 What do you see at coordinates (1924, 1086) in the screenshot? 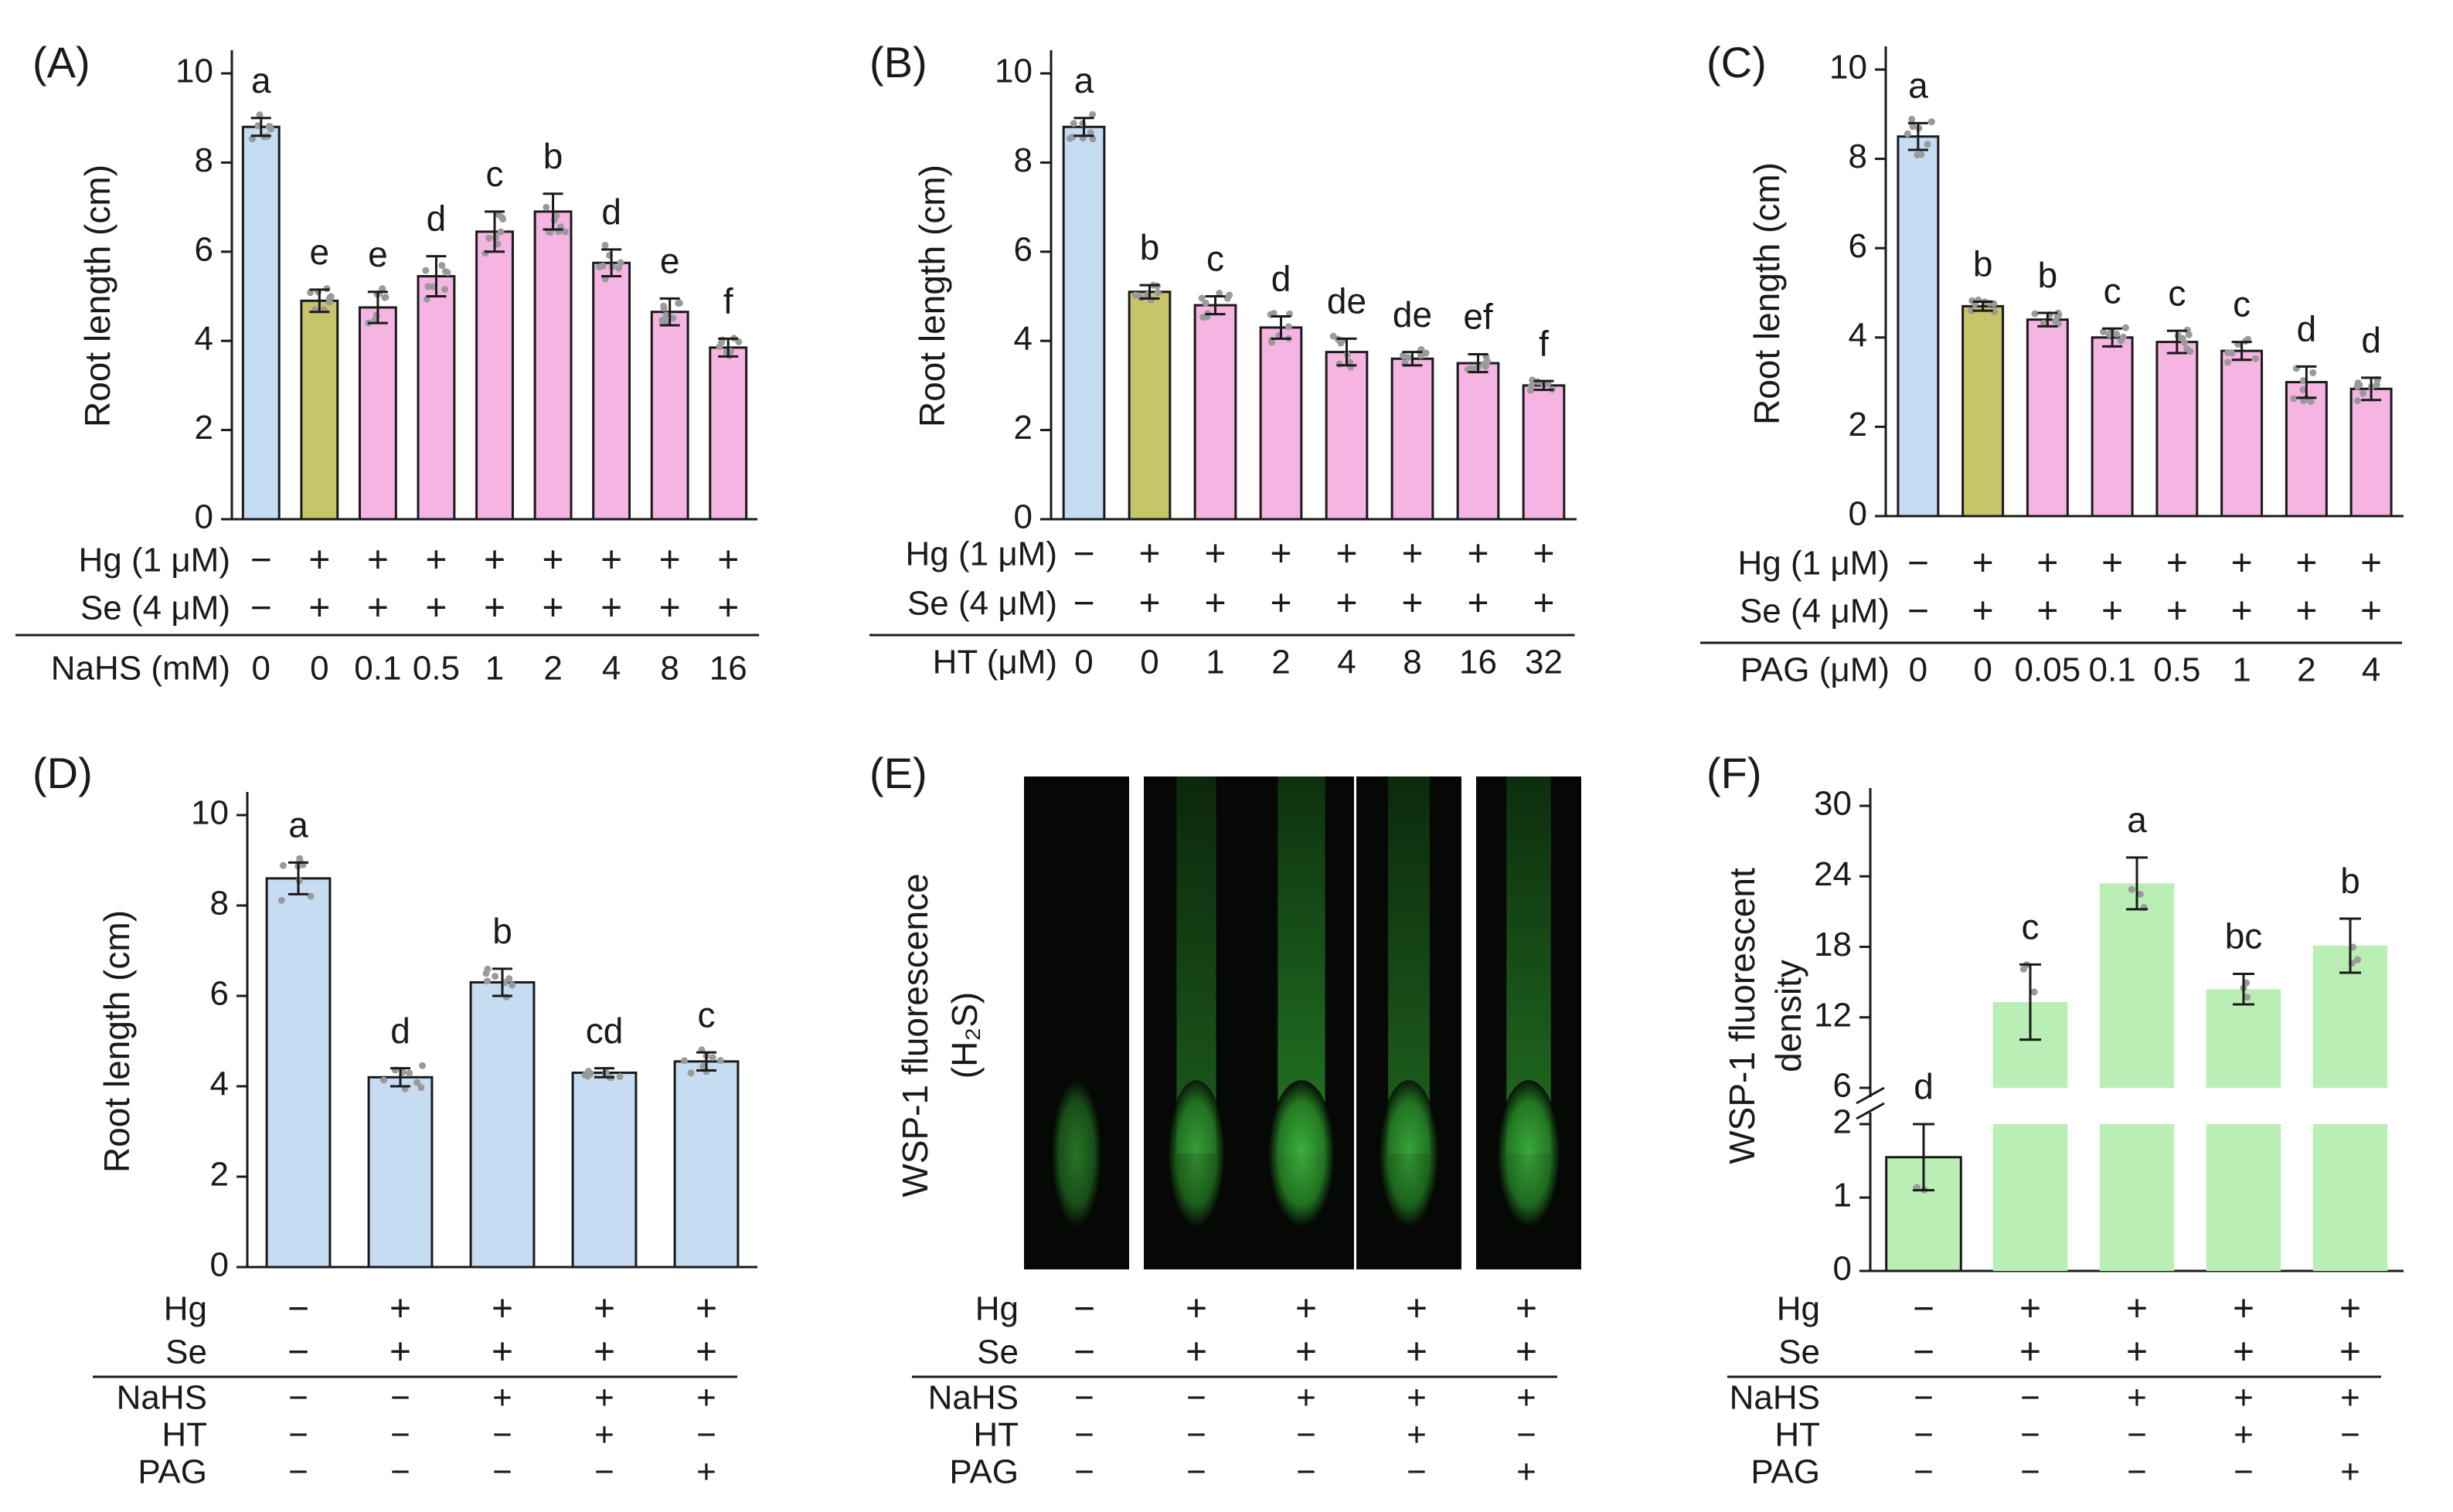
I see `significance-letter: d` at bounding box center [1924, 1086].